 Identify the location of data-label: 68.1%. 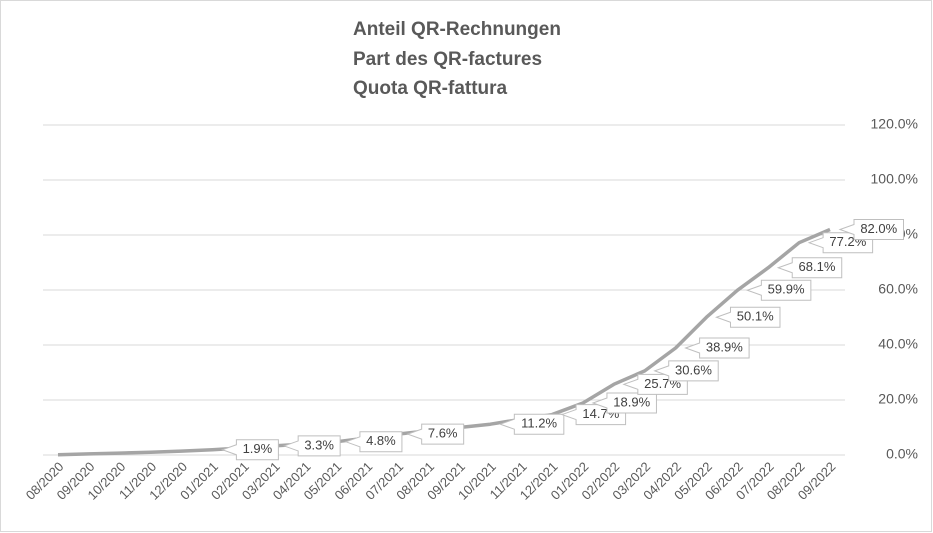
(817, 266).